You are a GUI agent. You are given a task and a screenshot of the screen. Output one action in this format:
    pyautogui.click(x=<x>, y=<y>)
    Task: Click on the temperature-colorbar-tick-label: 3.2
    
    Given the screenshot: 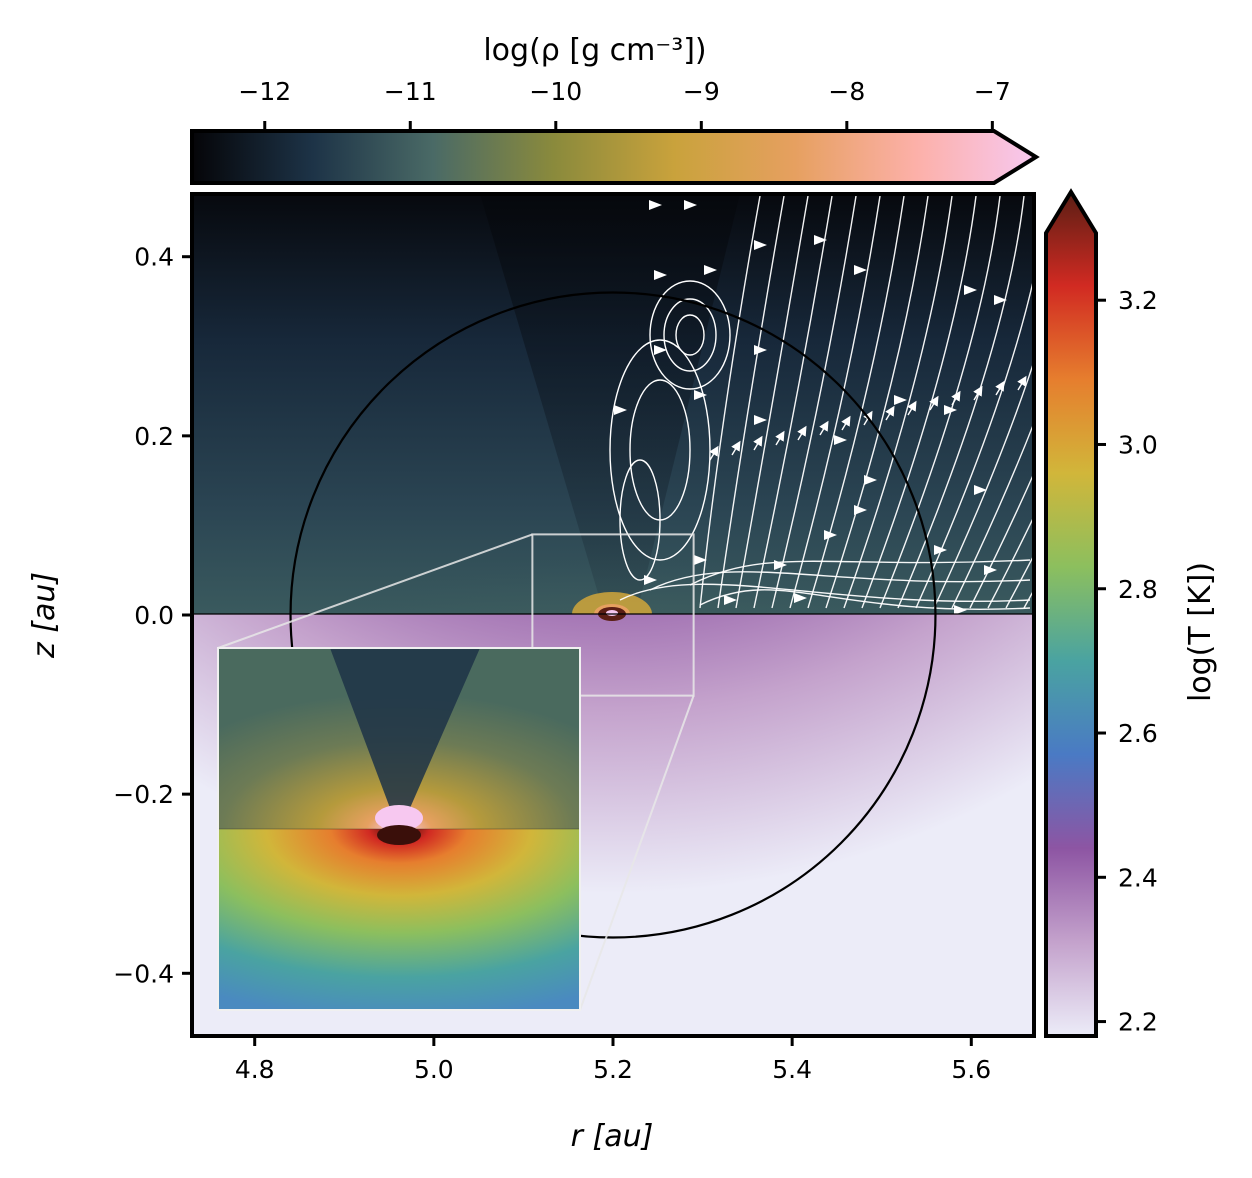 What is the action you would take?
    pyautogui.click(x=1138, y=300)
    